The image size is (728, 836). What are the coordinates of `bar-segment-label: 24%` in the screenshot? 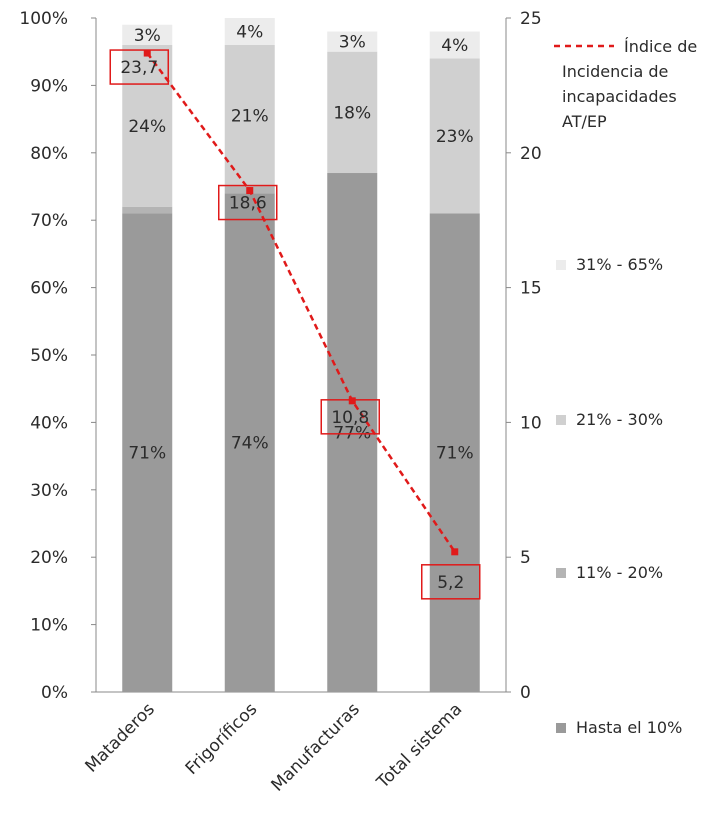 It's located at (147, 127).